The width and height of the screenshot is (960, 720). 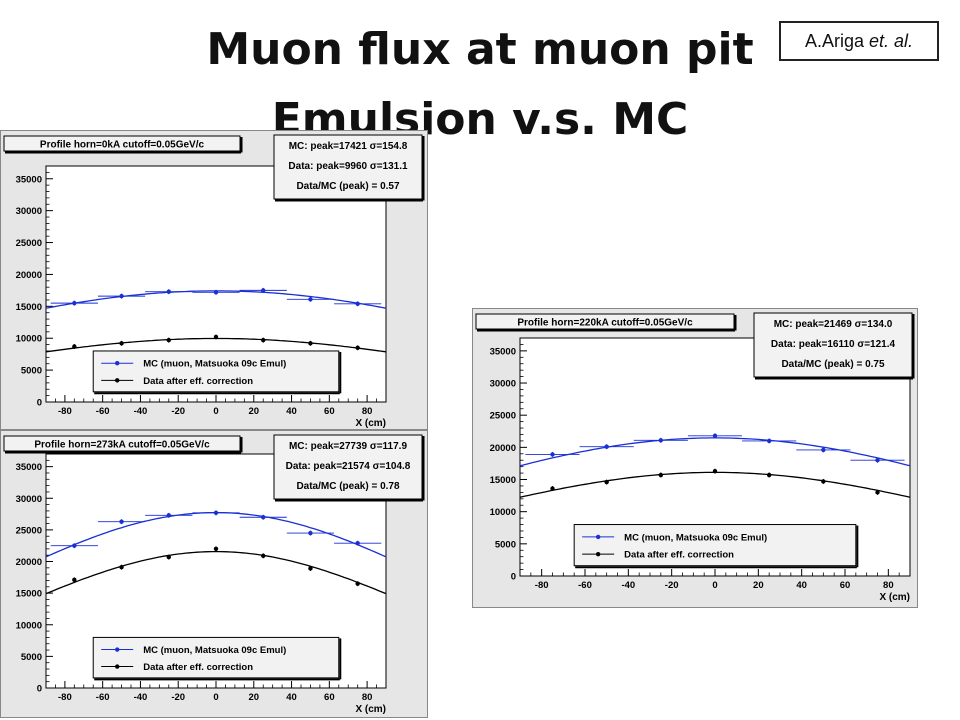 I want to click on x-tick-label: 80, so click(x=367, y=411).